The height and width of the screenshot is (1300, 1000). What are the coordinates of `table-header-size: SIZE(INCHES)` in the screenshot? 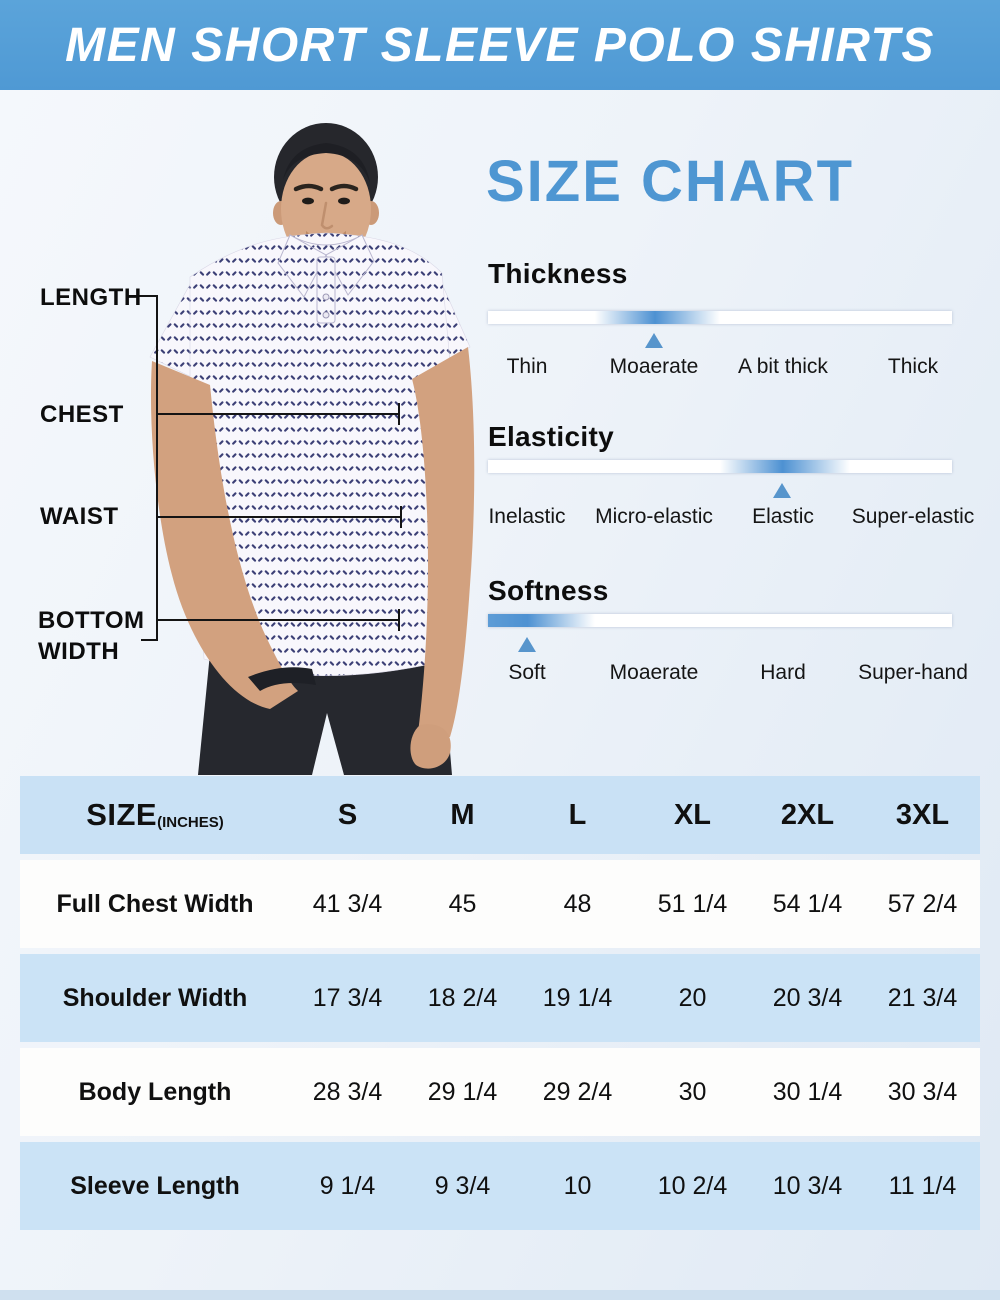 It's located at (155, 815).